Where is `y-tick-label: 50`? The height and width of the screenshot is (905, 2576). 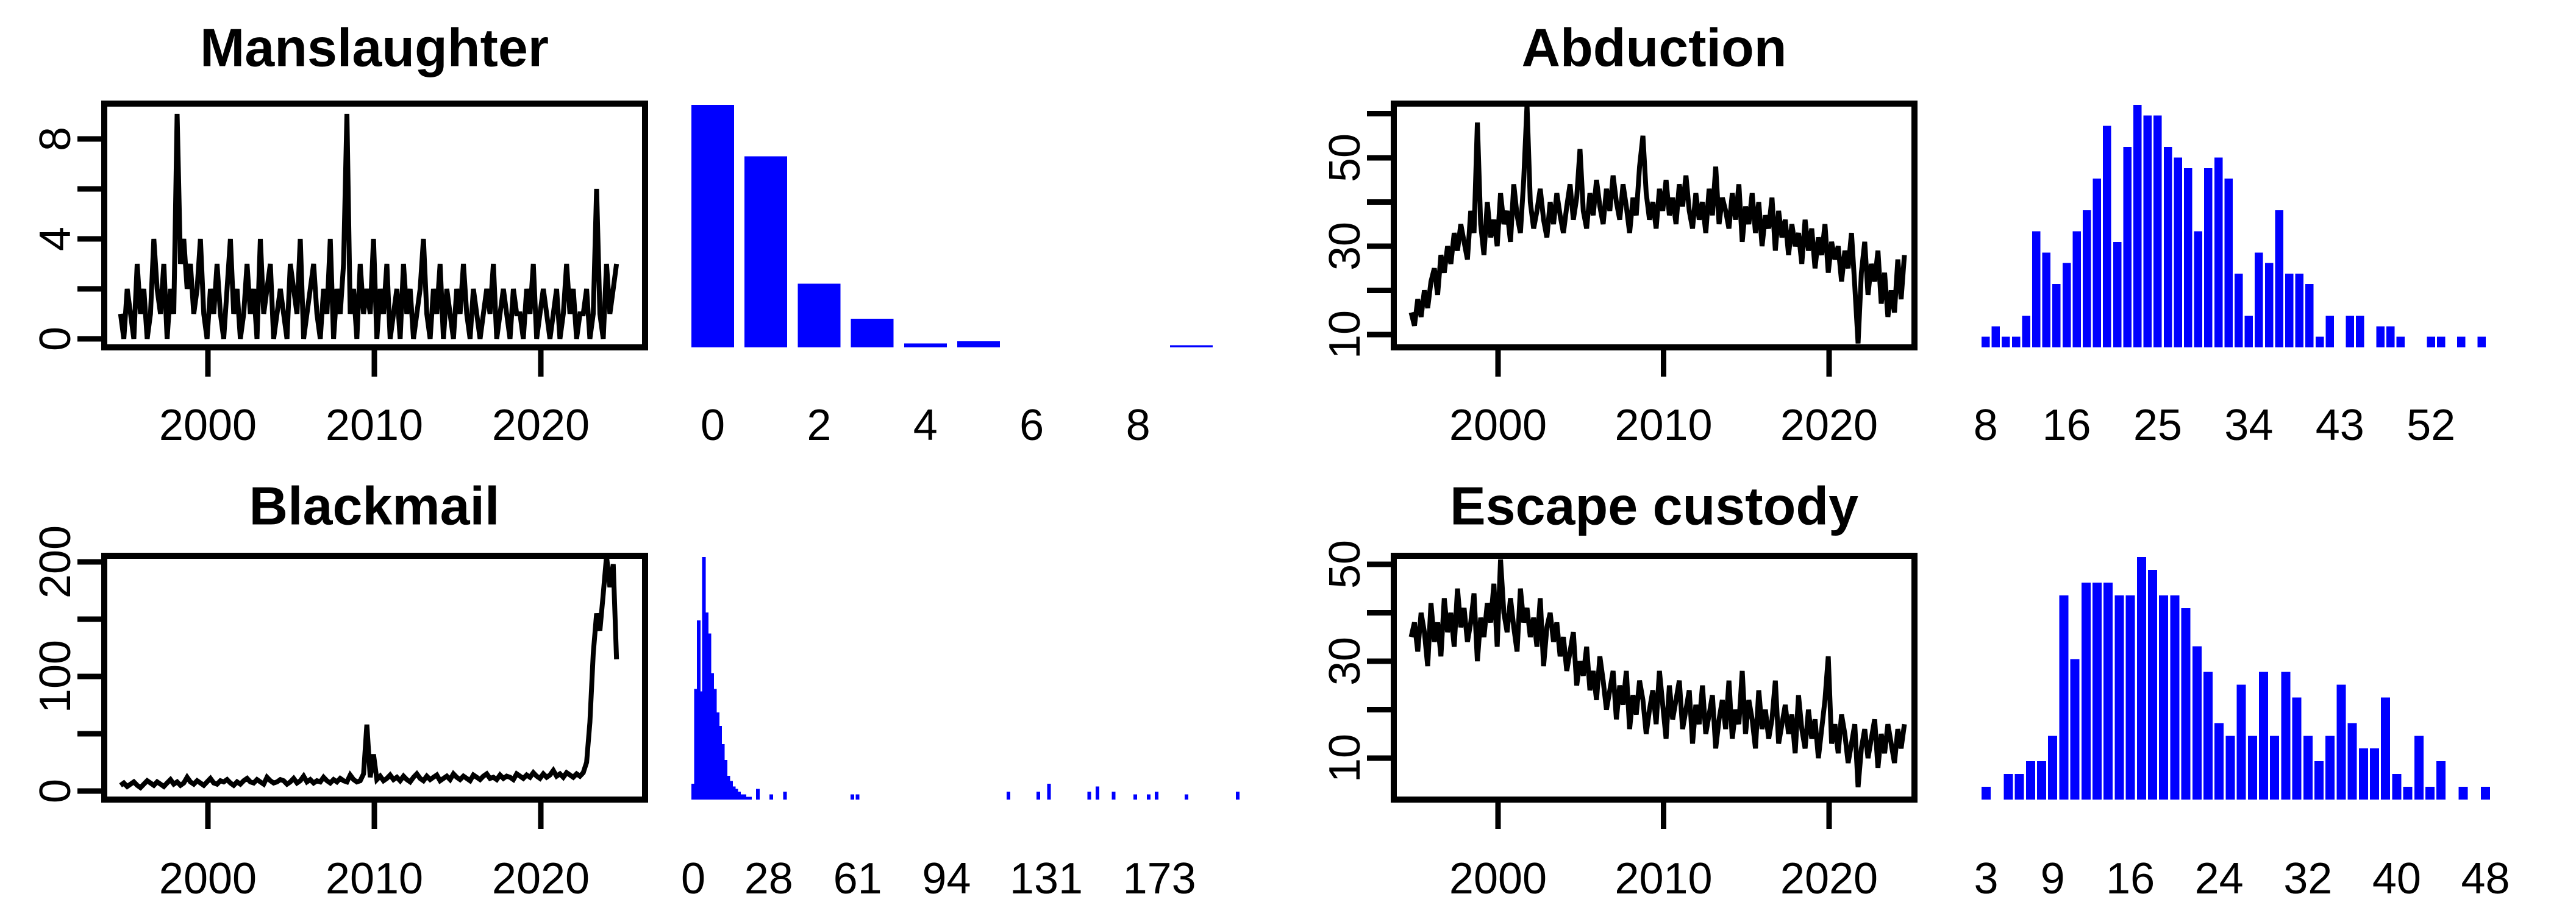
y-tick-label: 50 is located at coordinates (1345, 564).